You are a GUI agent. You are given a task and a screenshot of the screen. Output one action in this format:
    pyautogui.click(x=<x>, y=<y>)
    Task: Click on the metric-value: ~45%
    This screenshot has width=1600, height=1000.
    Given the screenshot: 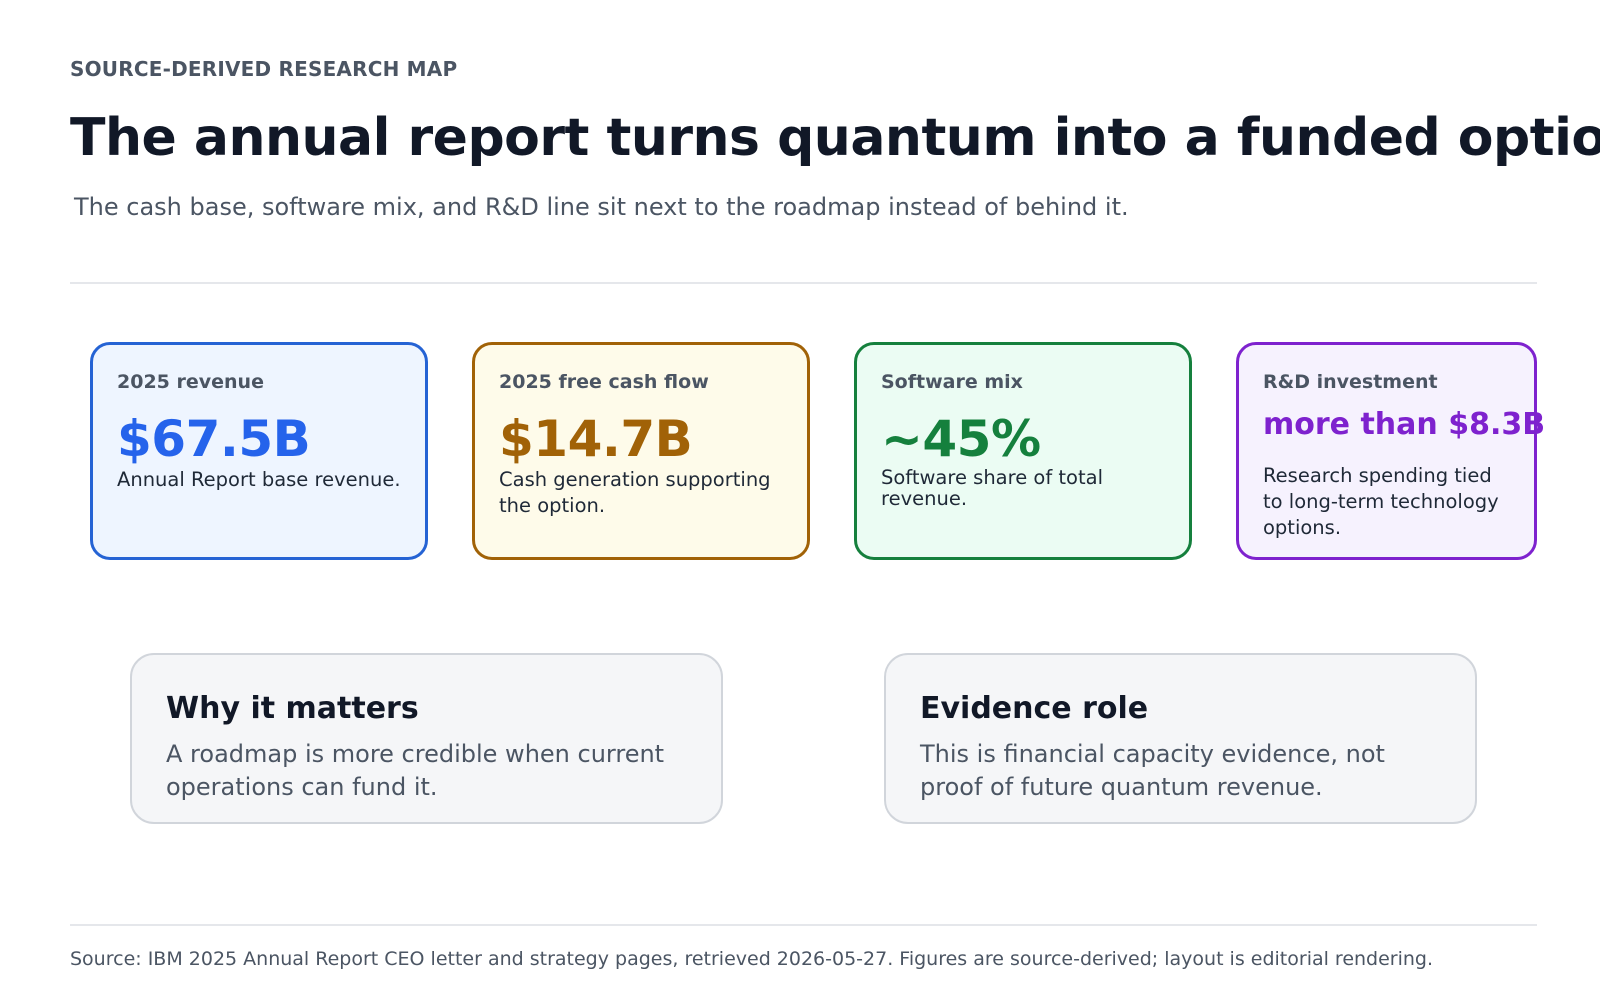 What is the action you would take?
    pyautogui.click(x=961, y=439)
    